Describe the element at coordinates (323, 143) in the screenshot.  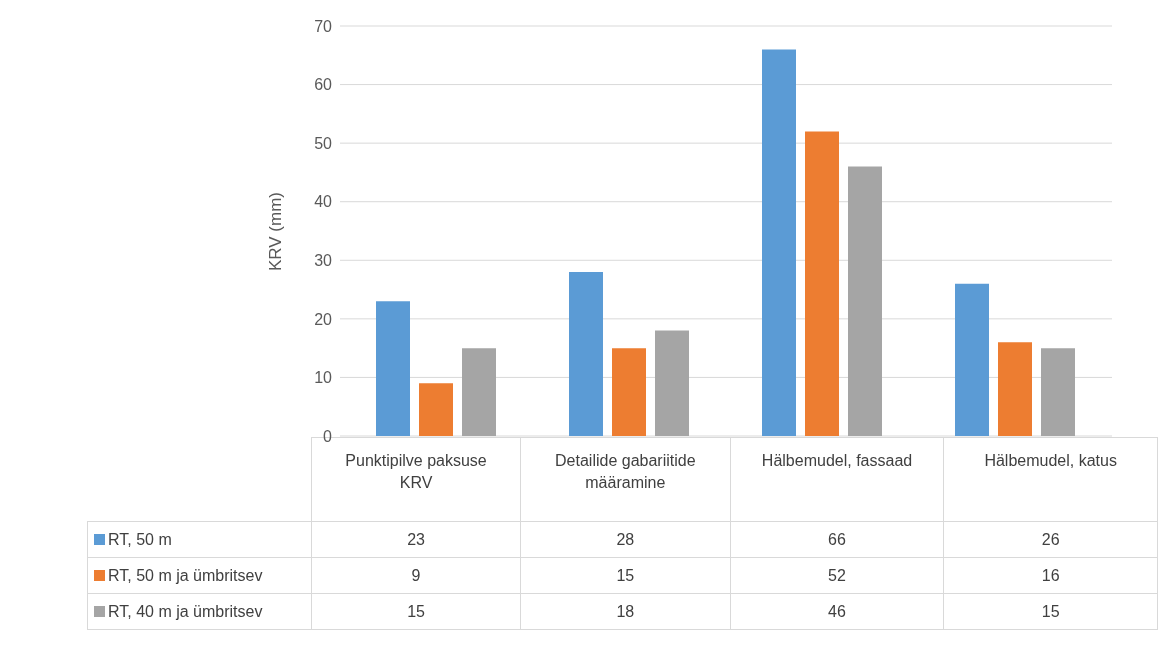
I see `y-tick-label: 50` at that location.